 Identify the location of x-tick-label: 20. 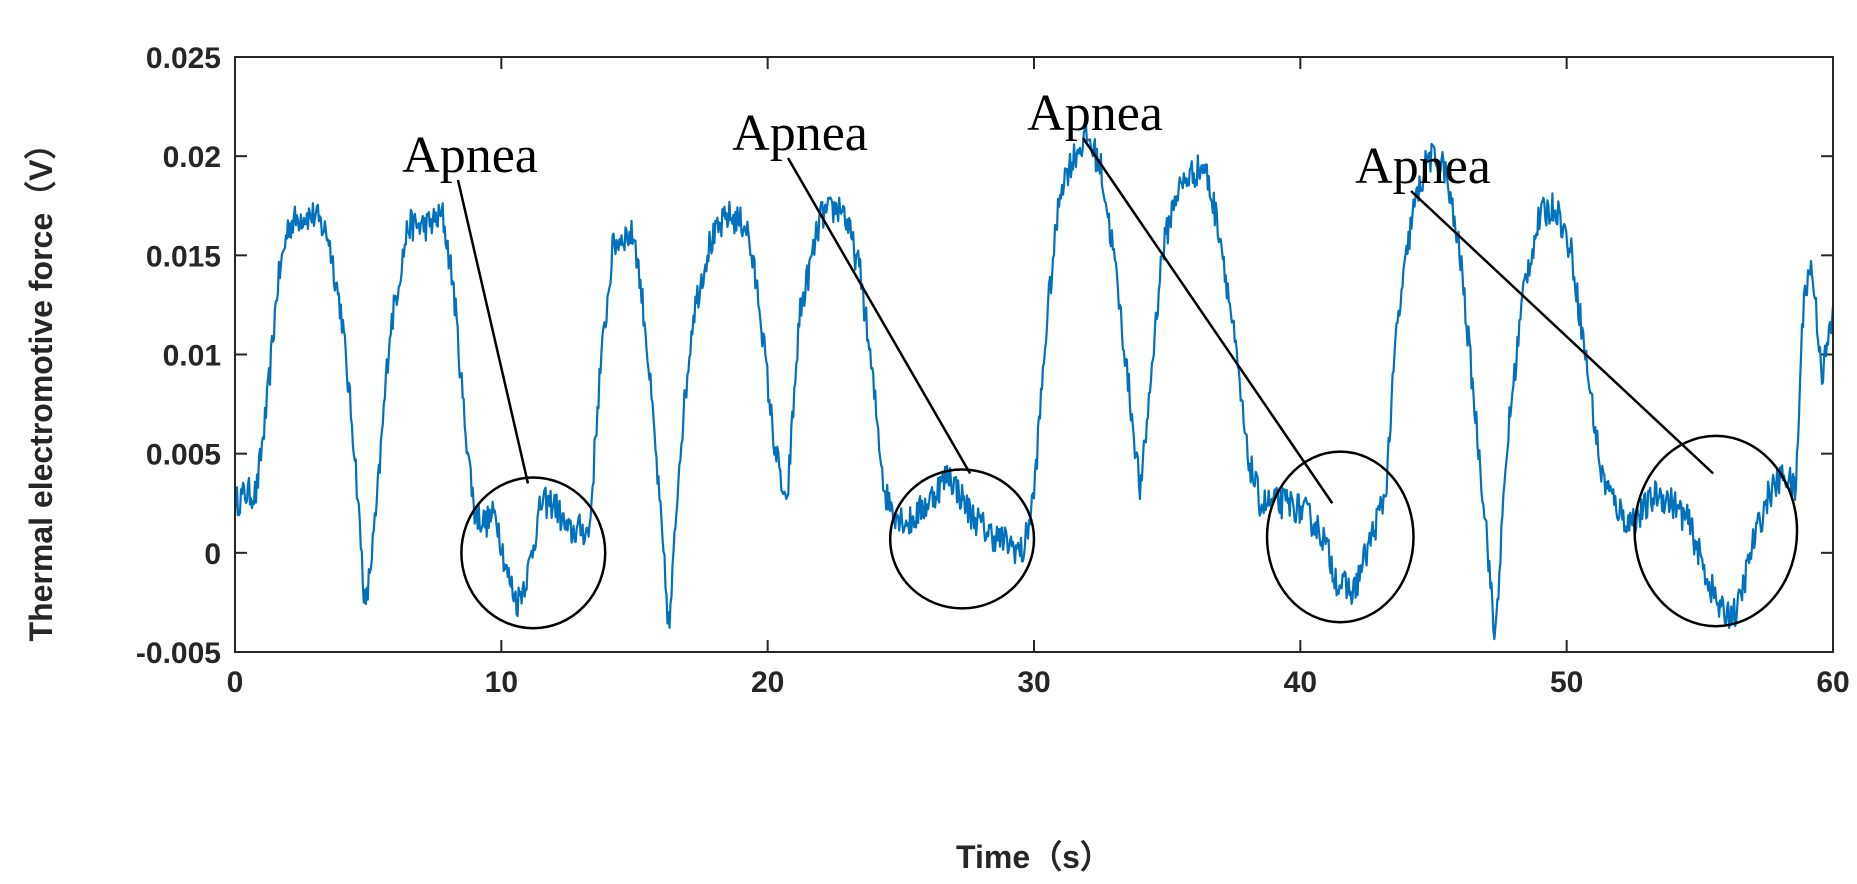
(767, 682).